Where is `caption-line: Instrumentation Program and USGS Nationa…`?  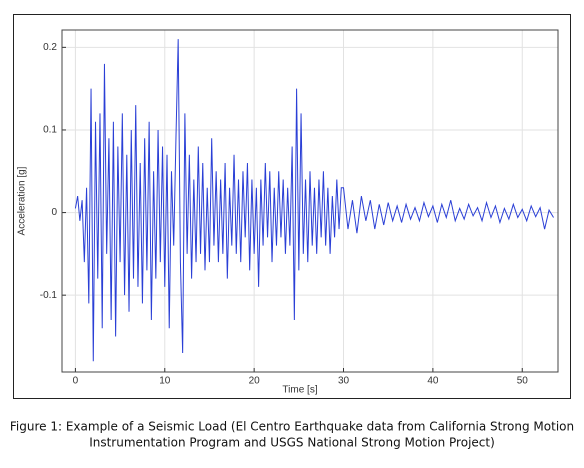
caption-line: Instrumentation Program and USGS Nationa… is located at coordinates (292, 443).